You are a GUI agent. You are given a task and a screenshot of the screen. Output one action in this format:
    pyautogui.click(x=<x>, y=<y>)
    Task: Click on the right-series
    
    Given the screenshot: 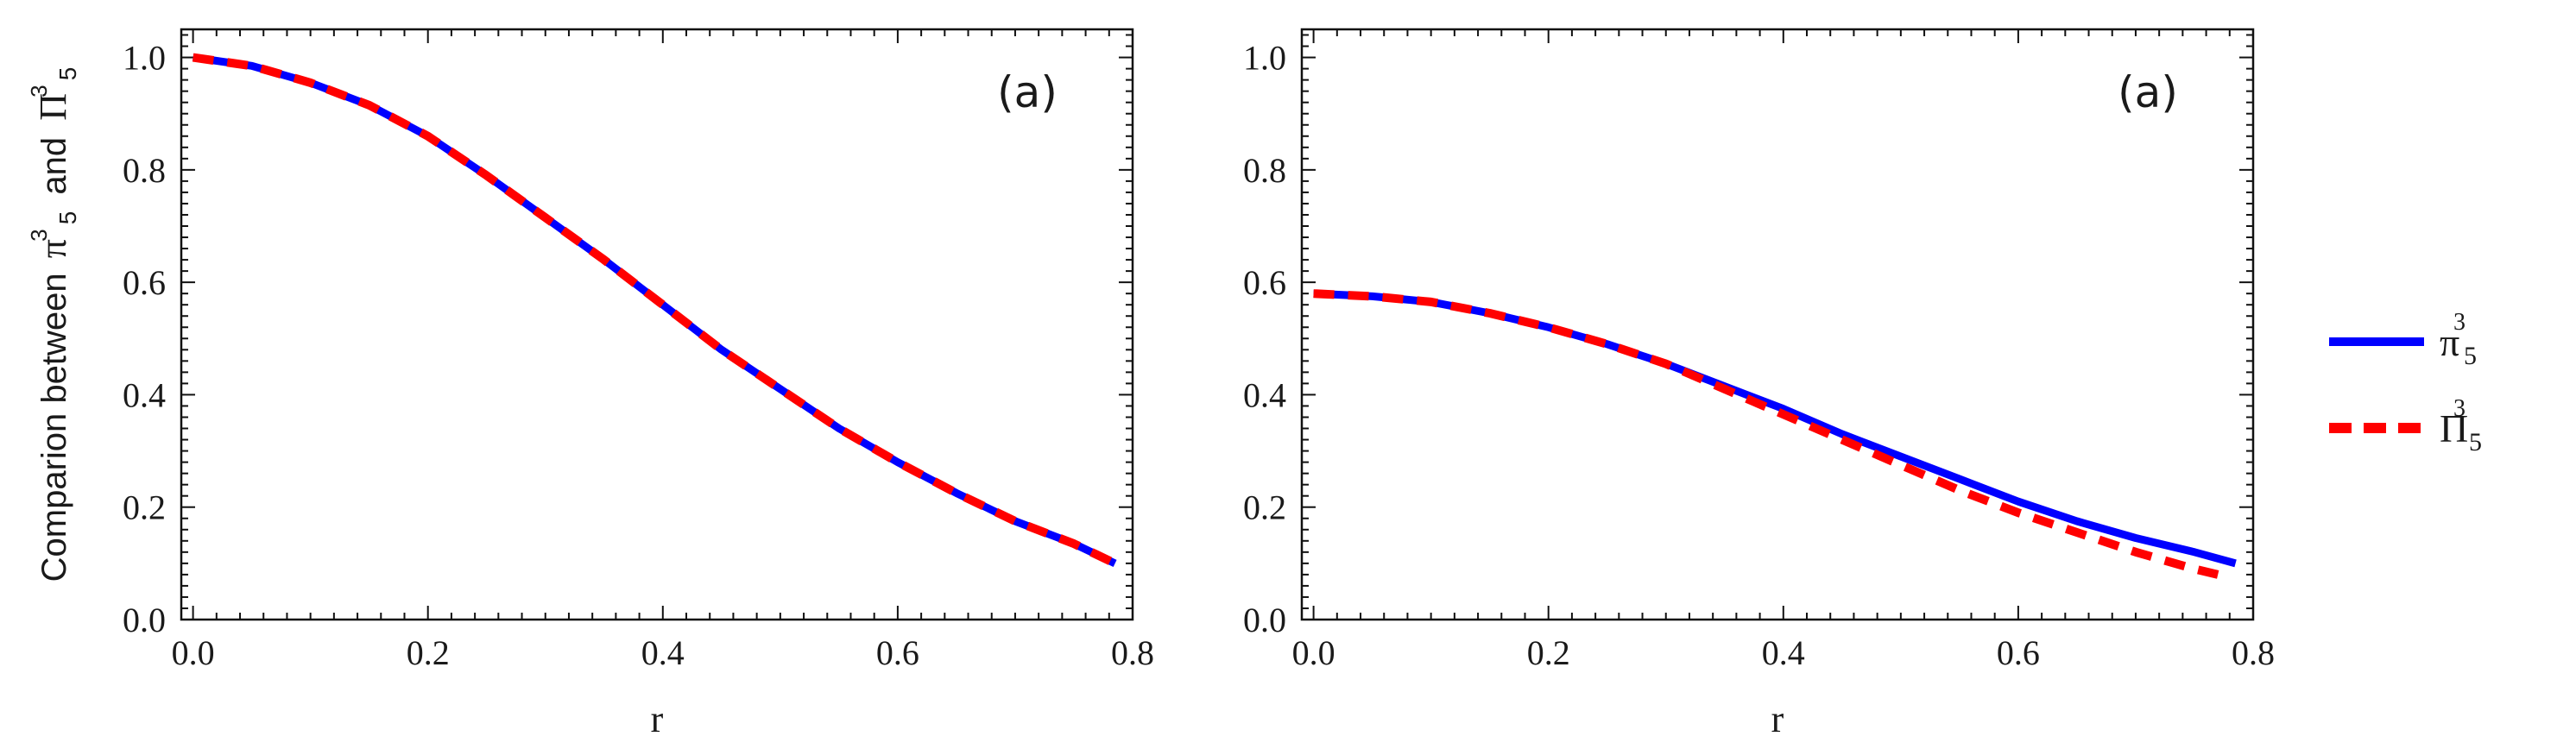 What is the action you would take?
    pyautogui.click(x=1775, y=434)
    